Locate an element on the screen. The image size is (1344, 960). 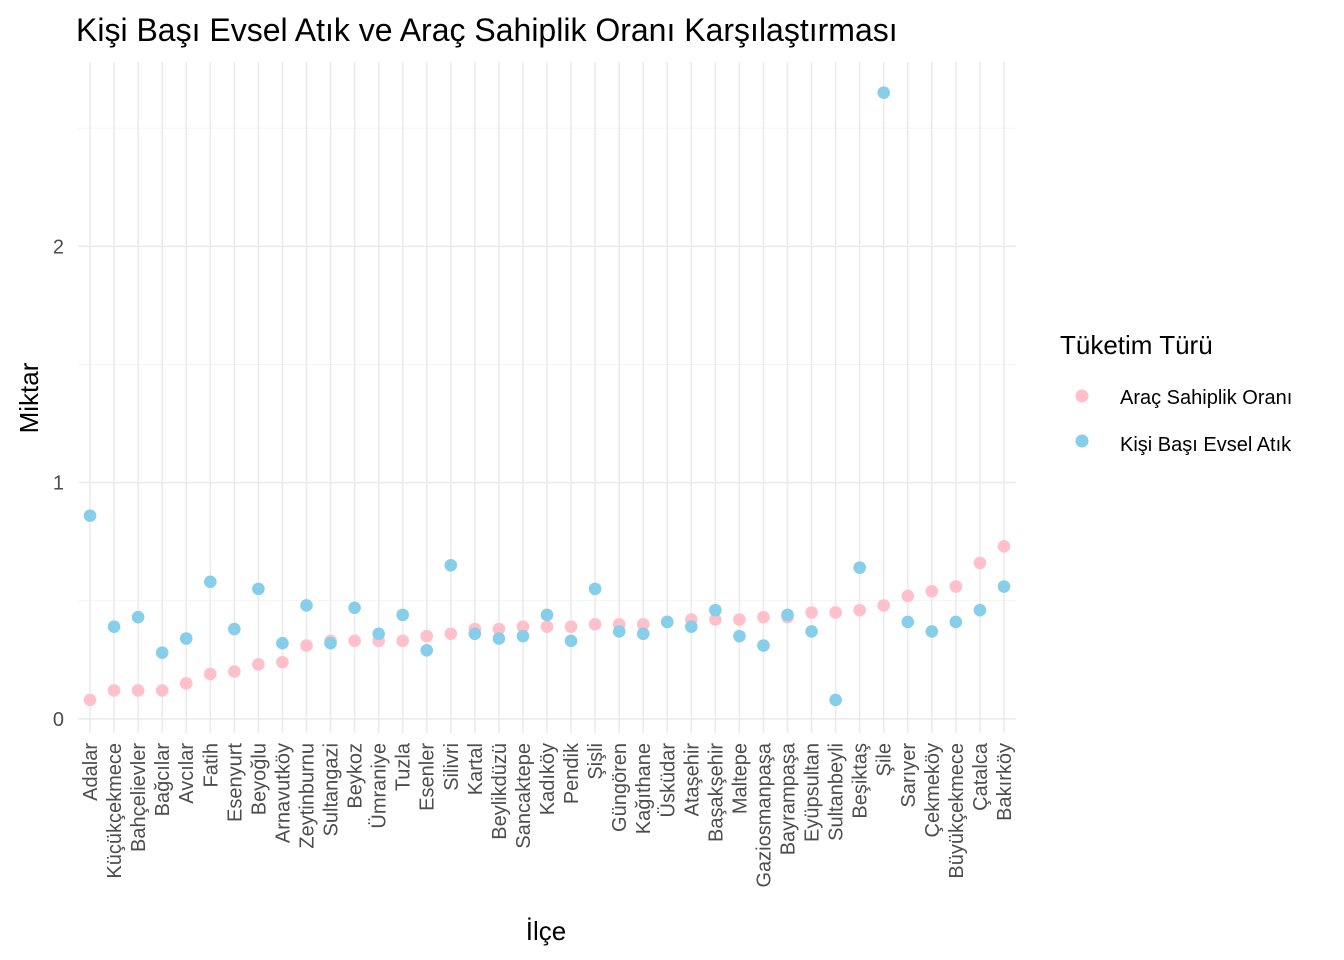
x-tick-label: Kadıköy is located at coordinates (548, 779).